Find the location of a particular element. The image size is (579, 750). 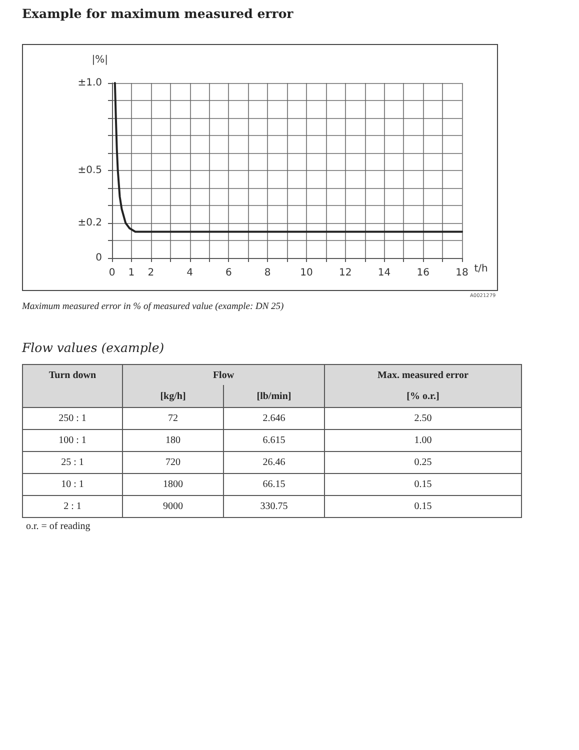

text: Max. measured error is located at coordinates (423, 375).